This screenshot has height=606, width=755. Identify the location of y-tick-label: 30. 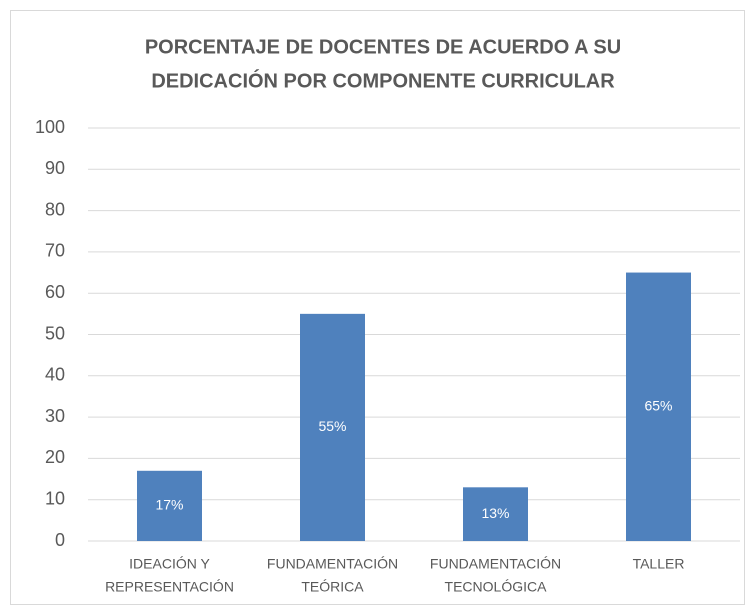
(55, 416).